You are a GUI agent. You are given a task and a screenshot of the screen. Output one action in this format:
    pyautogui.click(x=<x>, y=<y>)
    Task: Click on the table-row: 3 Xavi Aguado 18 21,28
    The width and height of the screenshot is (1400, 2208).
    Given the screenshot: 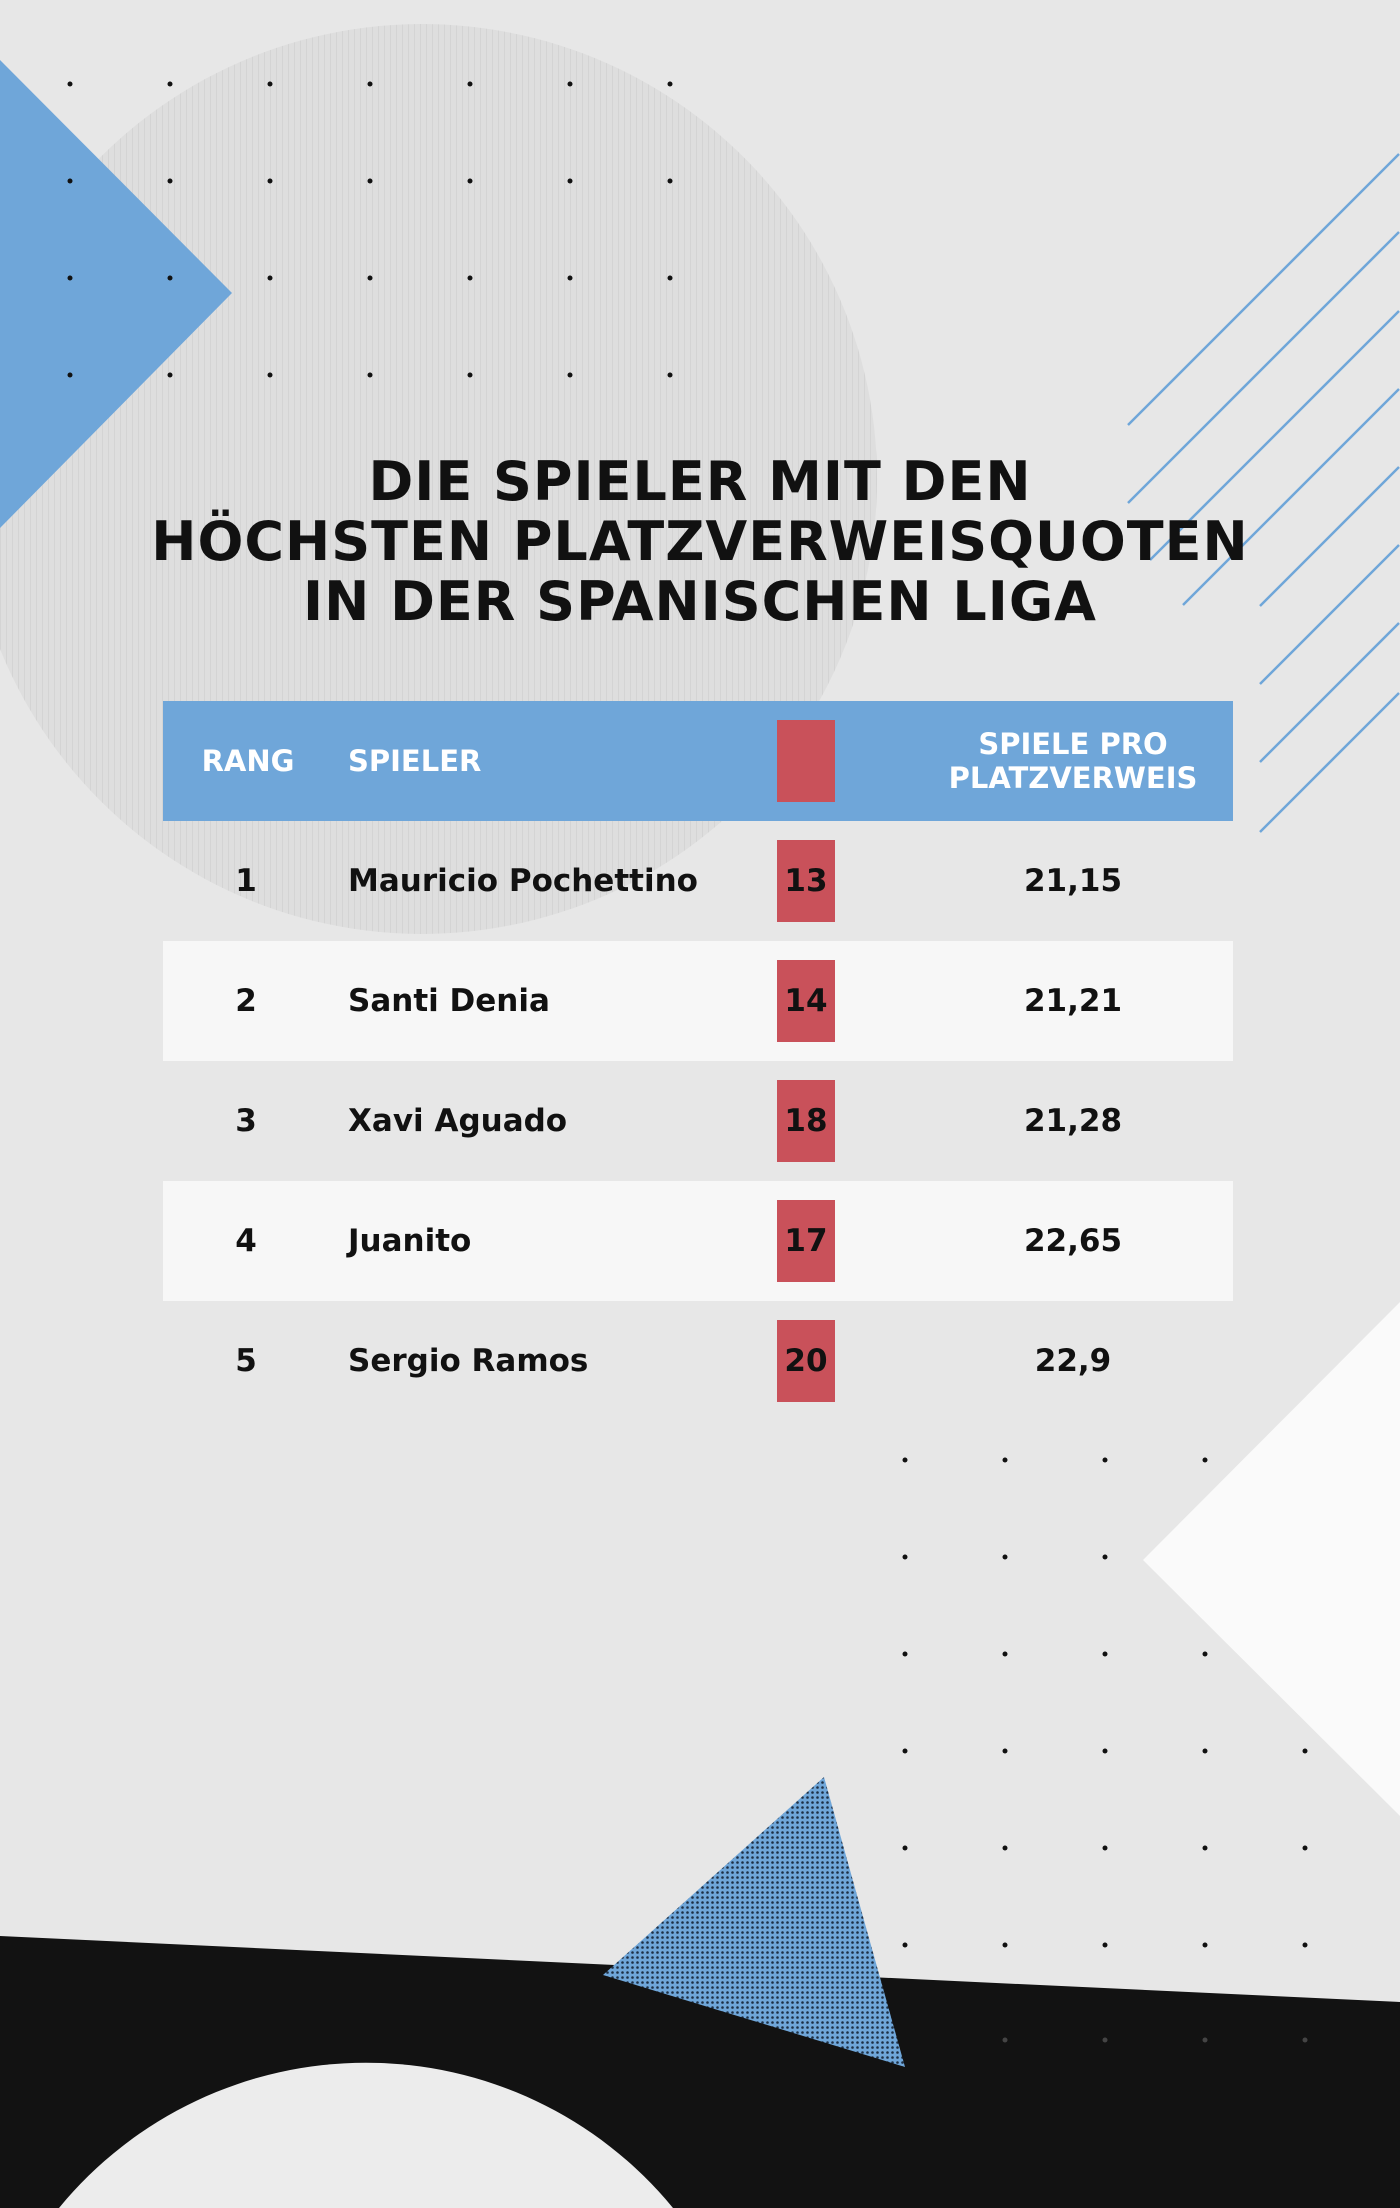 What is the action you would take?
    pyautogui.click(x=698, y=1121)
    